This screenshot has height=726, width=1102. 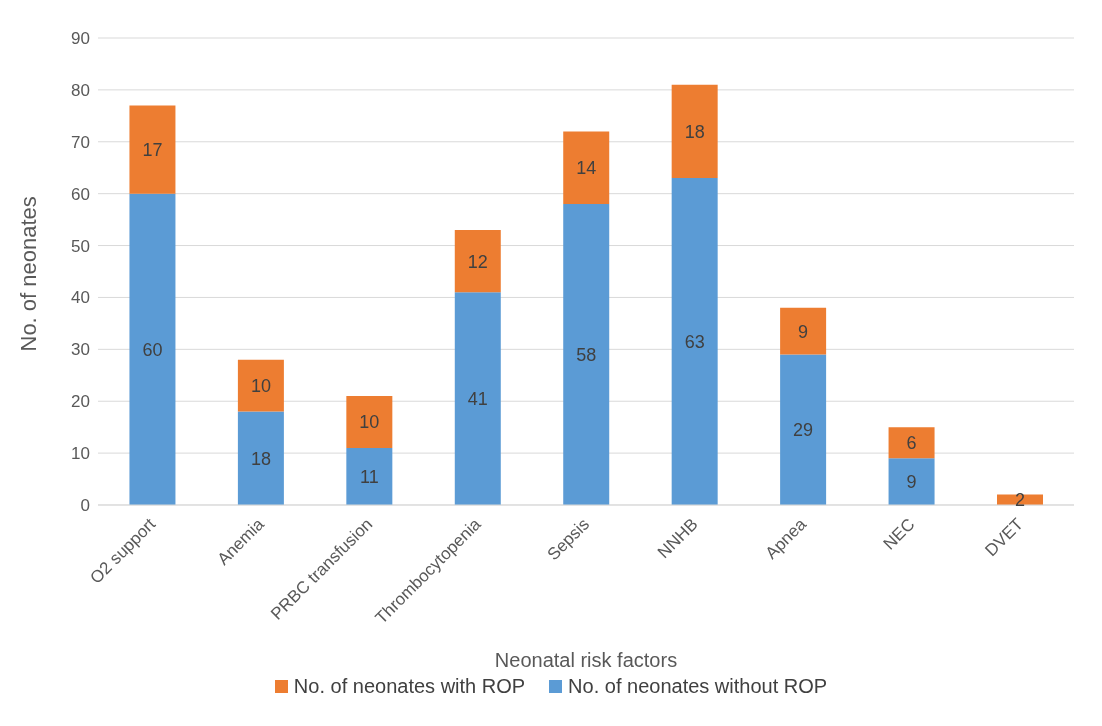 I want to click on y-tick-label: 60, so click(x=80, y=194).